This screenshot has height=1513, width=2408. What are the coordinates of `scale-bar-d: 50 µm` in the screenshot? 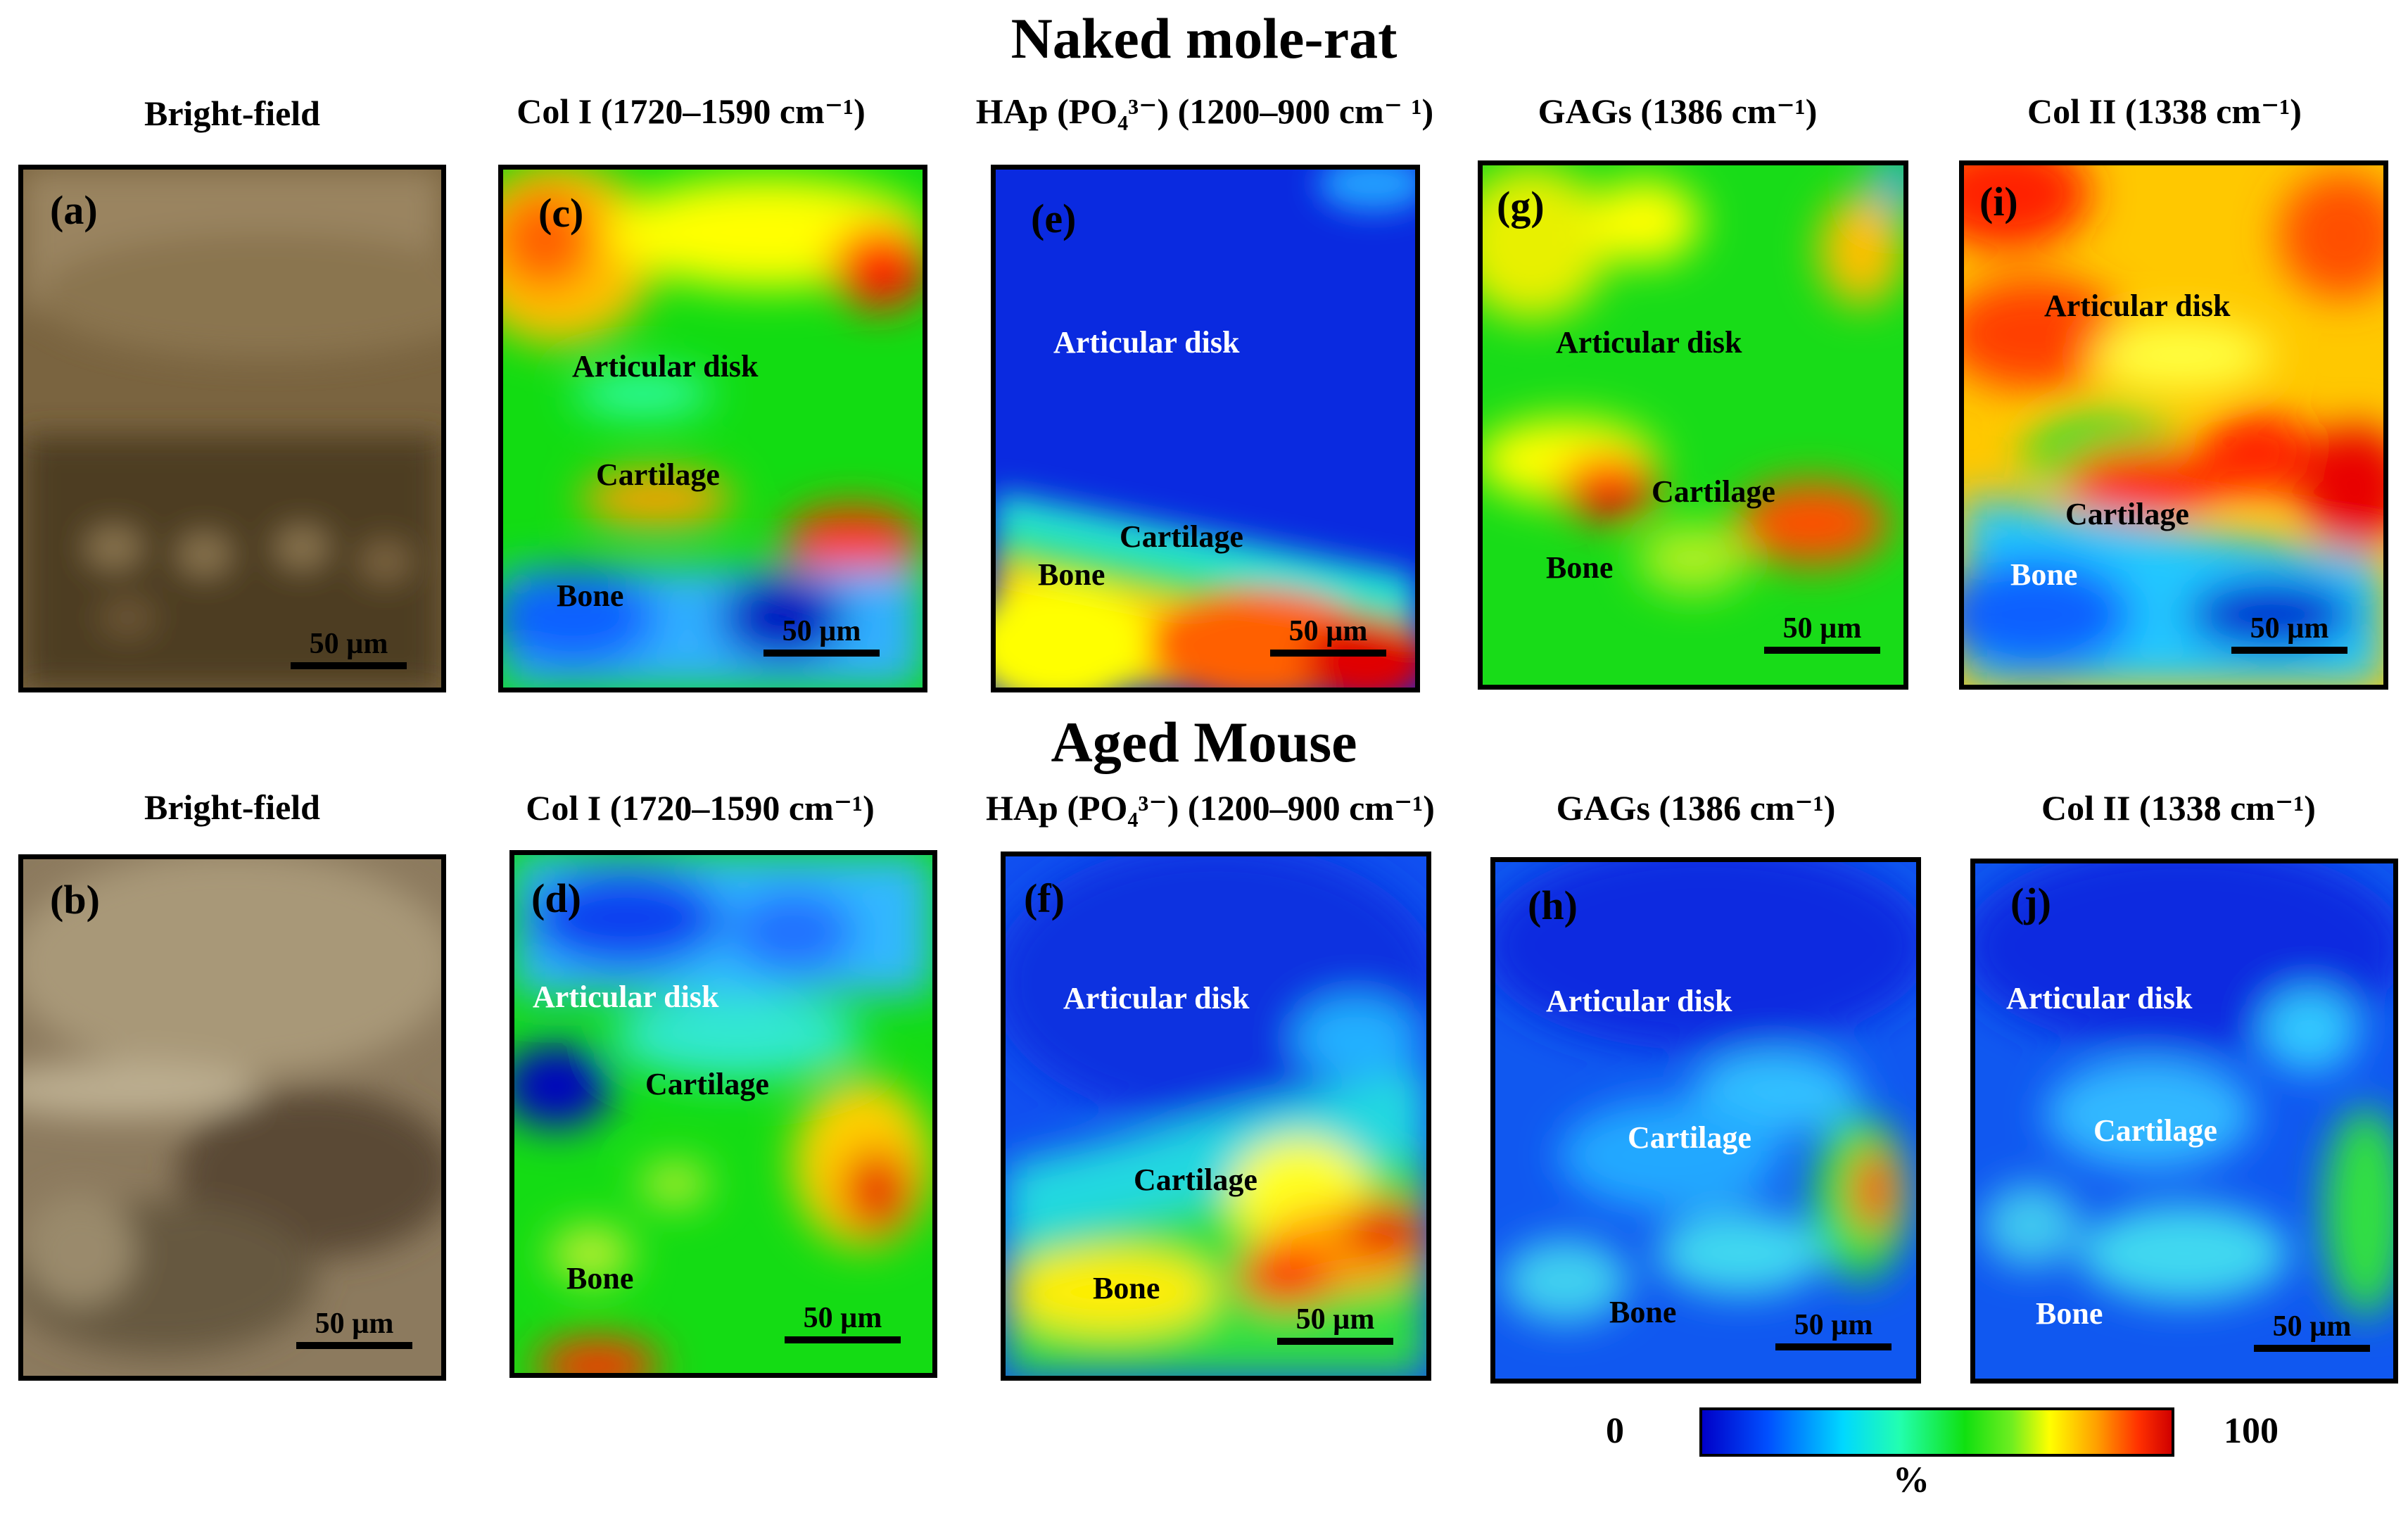 It's located at (843, 1322).